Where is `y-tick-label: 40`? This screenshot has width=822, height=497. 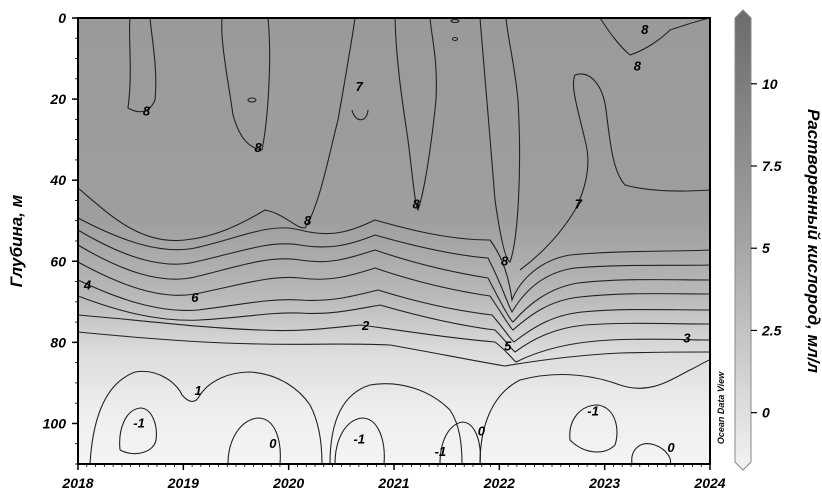 y-tick-label: 40 is located at coordinates (57, 180).